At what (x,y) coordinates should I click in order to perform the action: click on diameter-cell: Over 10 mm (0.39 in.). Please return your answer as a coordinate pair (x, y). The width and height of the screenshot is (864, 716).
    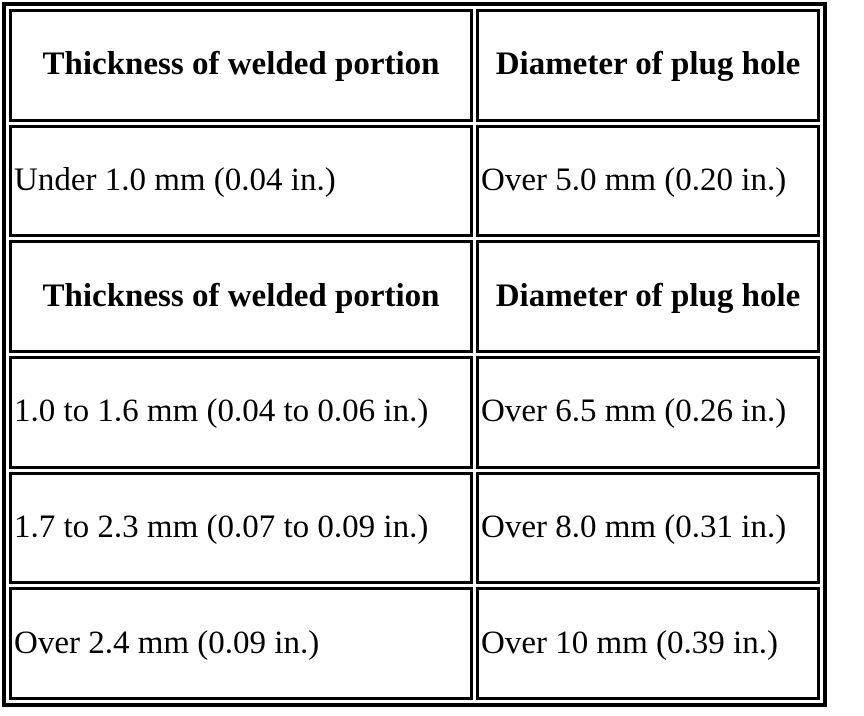
    Looking at the image, I should click on (648, 643).